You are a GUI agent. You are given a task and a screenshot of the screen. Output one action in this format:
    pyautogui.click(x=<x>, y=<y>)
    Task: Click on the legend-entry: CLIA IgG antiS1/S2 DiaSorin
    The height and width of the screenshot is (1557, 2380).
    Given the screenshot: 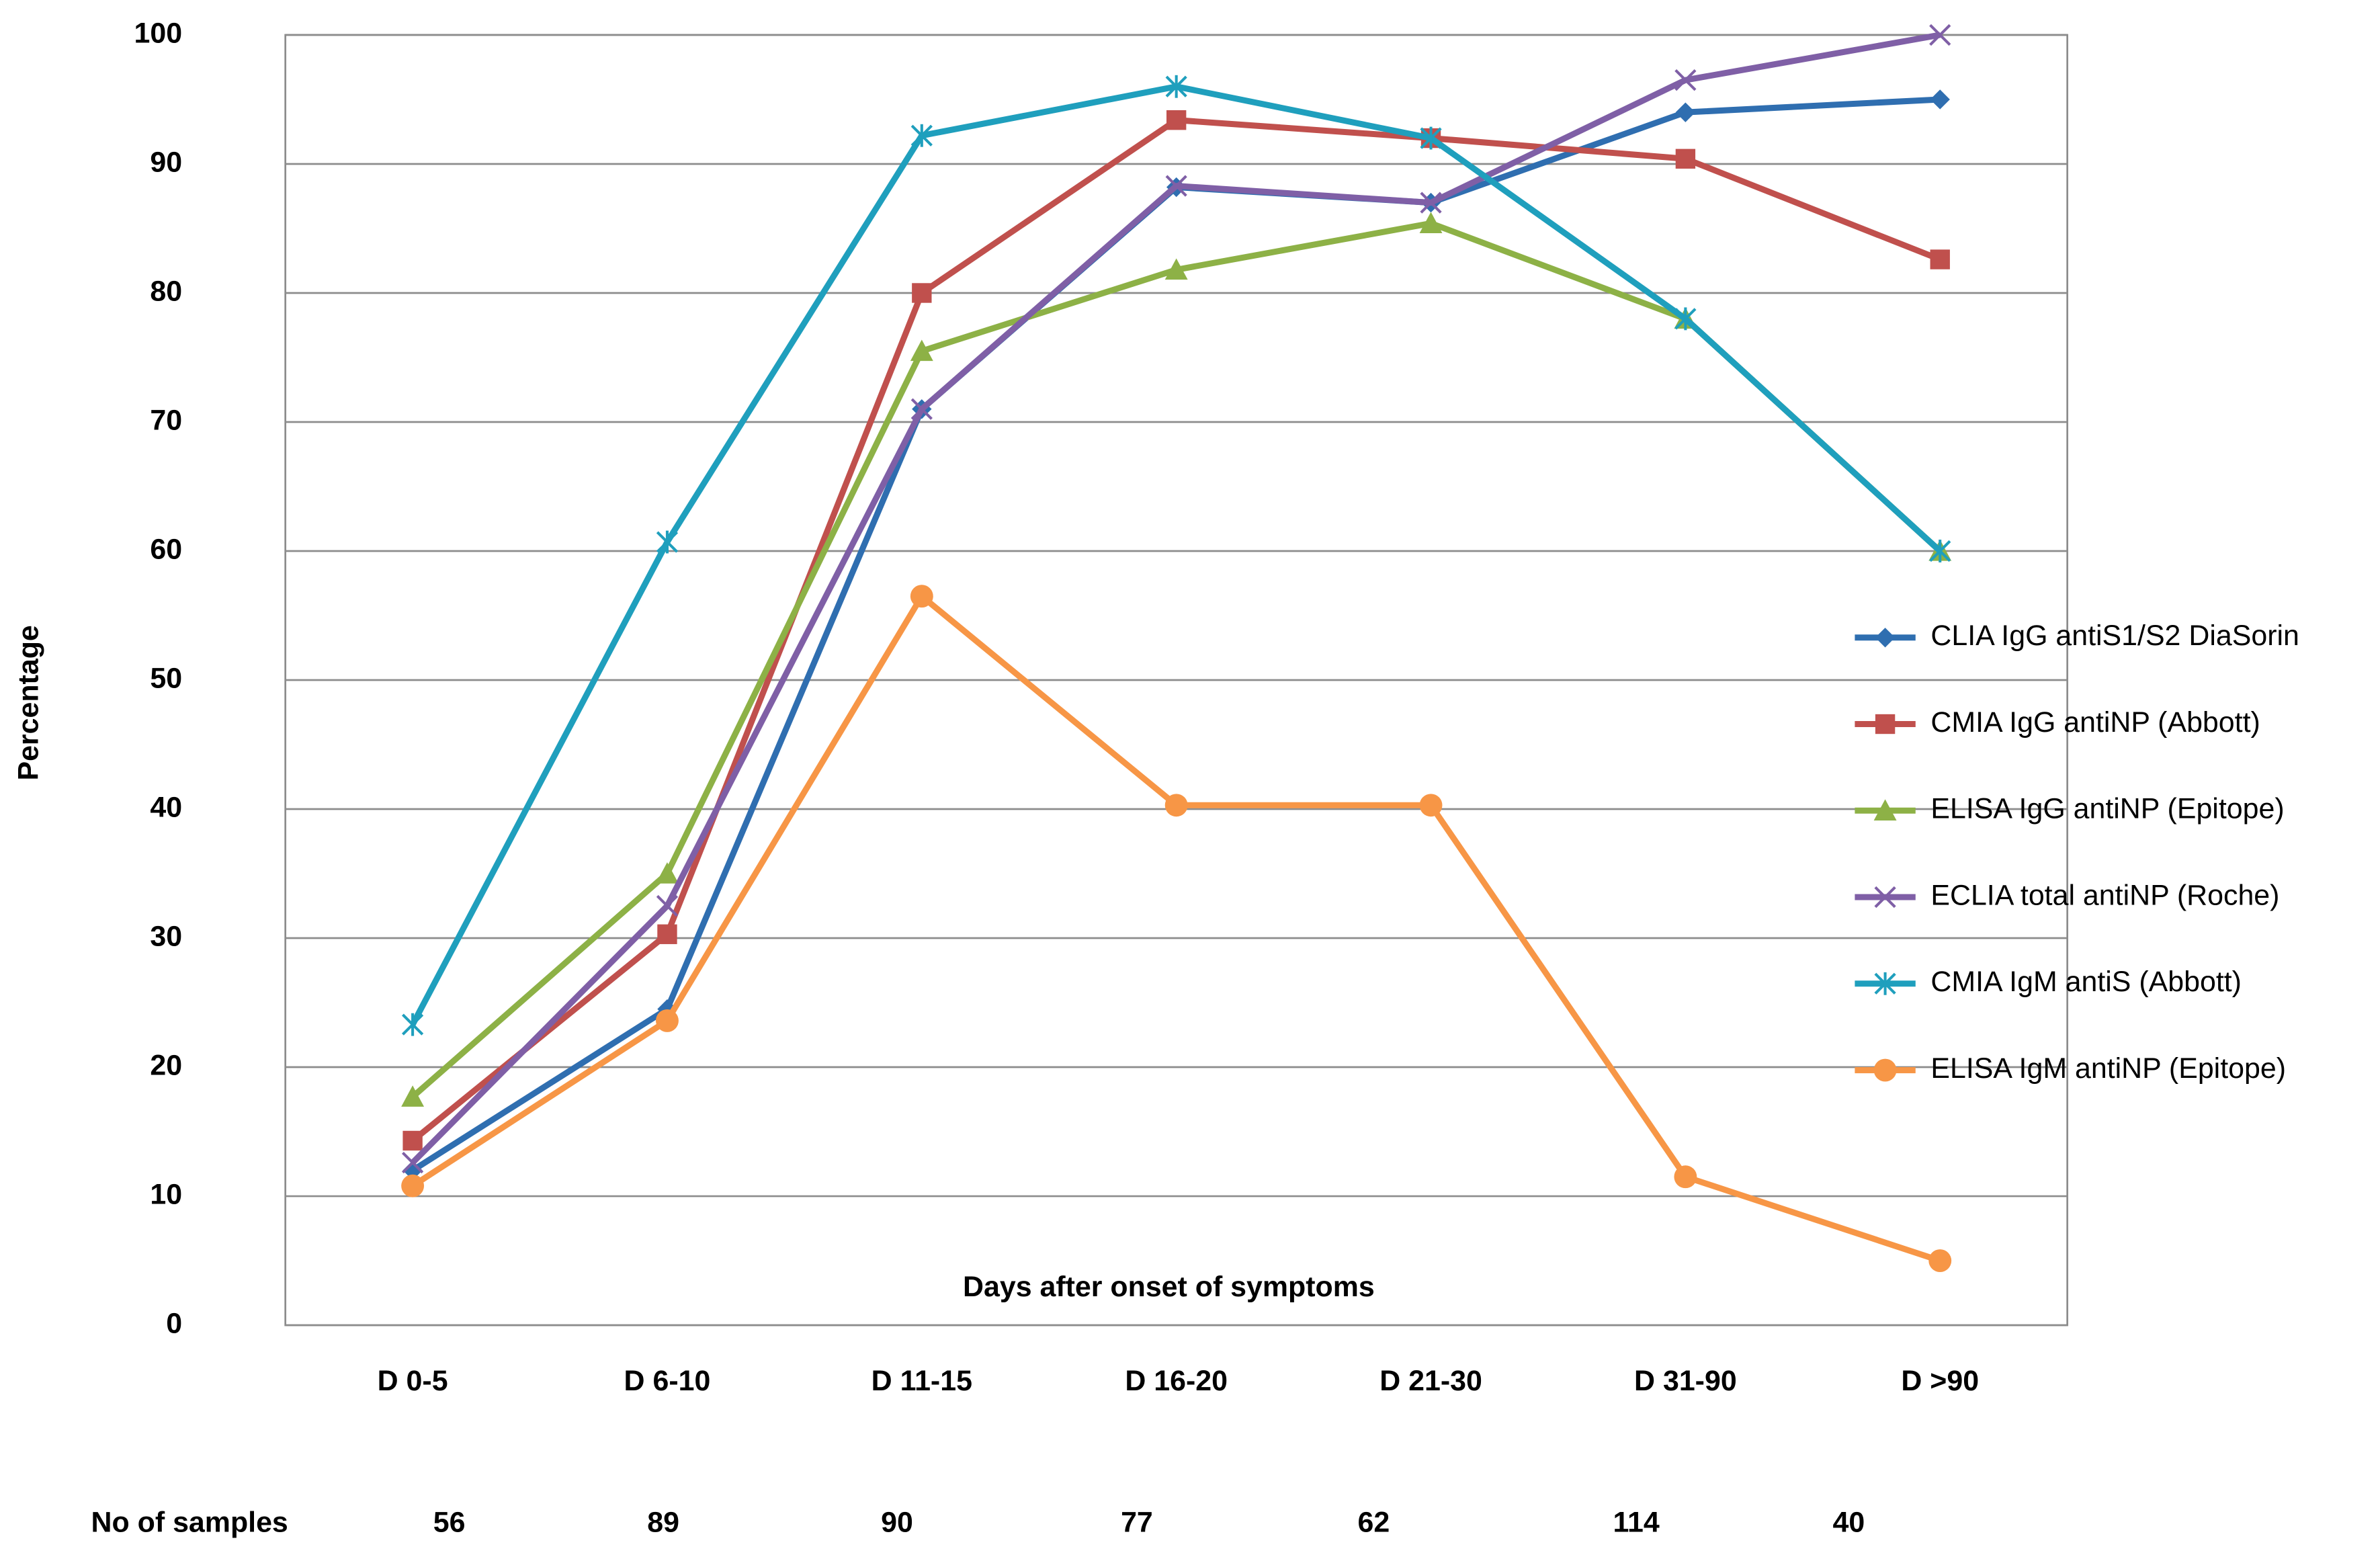 What is the action you would take?
    pyautogui.click(x=2077, y=636)
    